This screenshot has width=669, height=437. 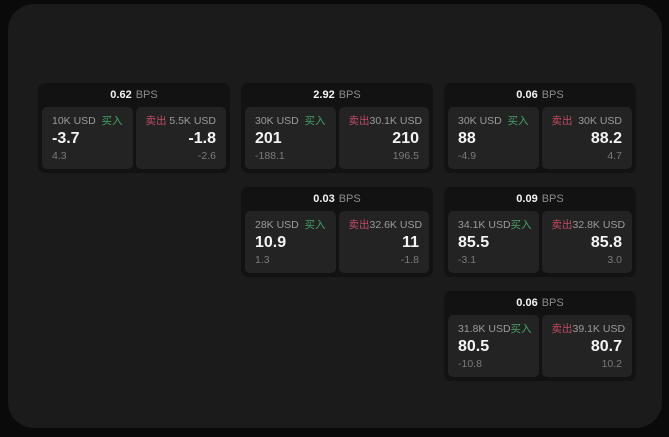 What do you see at coordinates (484, 329) in the screenshot?
I see `buy-notional: 31.8K USD` at bounding box center [484, 329].